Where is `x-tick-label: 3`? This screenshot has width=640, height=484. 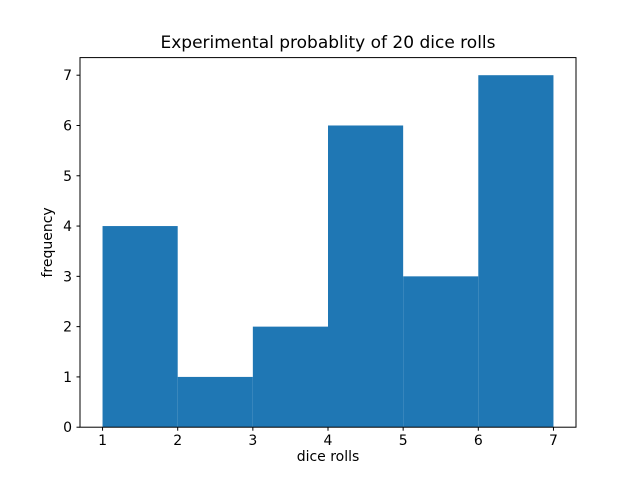 x-tick-label: 3 is located at coordinates (252, 441).